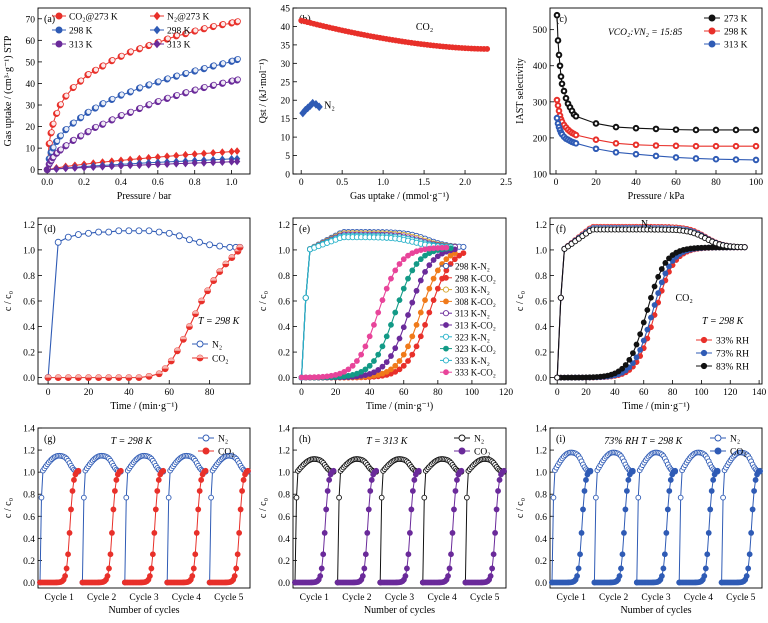  What do you see at coordinates (741, 598) in the screenshot?
I see `cycle-label: Cycle 5` at bounding box center [741, 598].